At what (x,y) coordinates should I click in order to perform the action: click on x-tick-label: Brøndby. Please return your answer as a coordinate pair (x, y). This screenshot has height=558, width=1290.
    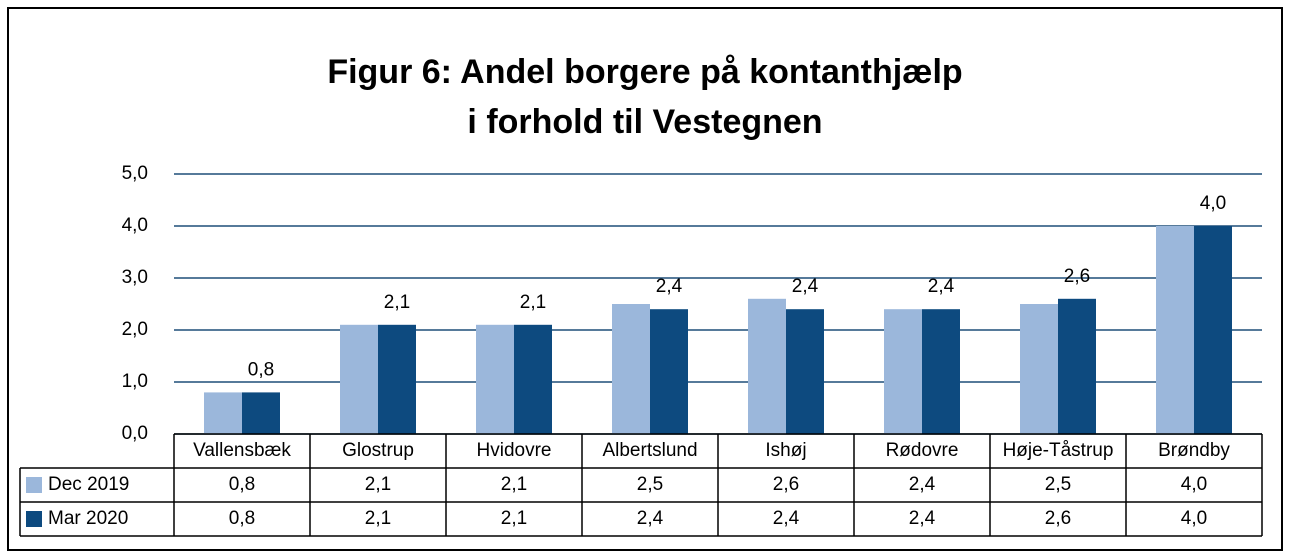
    Looking at the image, I should click on (1194, 450).